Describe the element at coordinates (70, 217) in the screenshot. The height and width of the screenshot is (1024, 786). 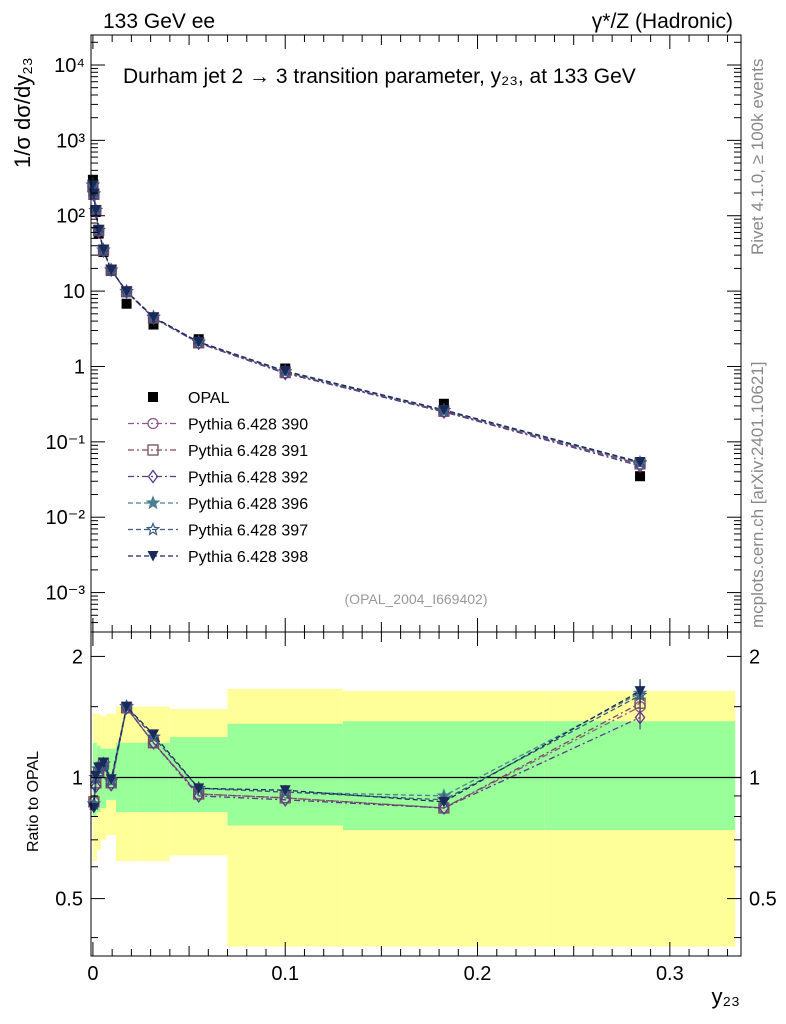
I see `y-tick-label: 10²` at that location.